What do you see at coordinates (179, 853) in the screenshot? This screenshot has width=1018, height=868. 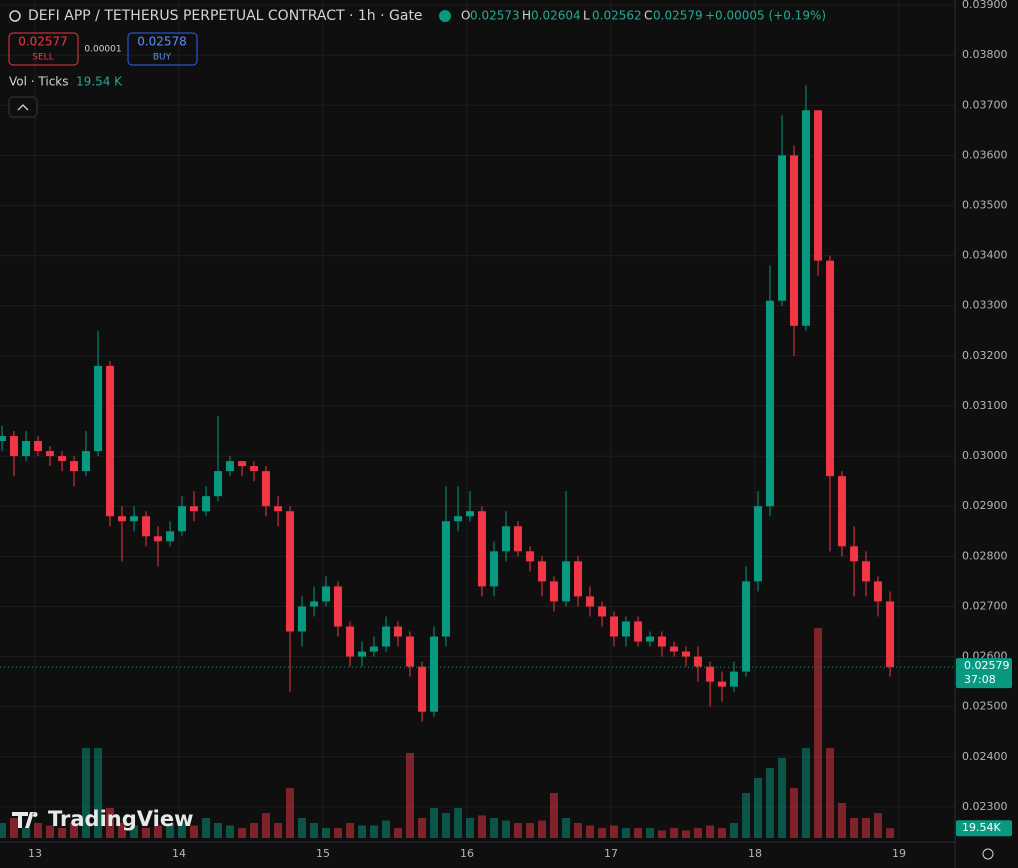 I see `x-tick-label: 14` at bounding box center [179, 853].